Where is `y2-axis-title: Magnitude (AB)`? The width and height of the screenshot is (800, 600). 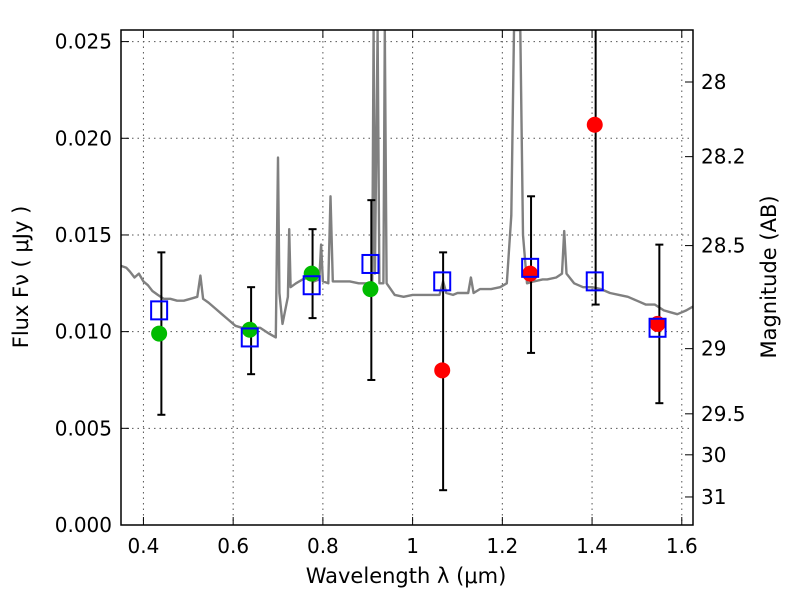 y2-axis-title: Magnitude (AB) is located at coordinates (769, 276).